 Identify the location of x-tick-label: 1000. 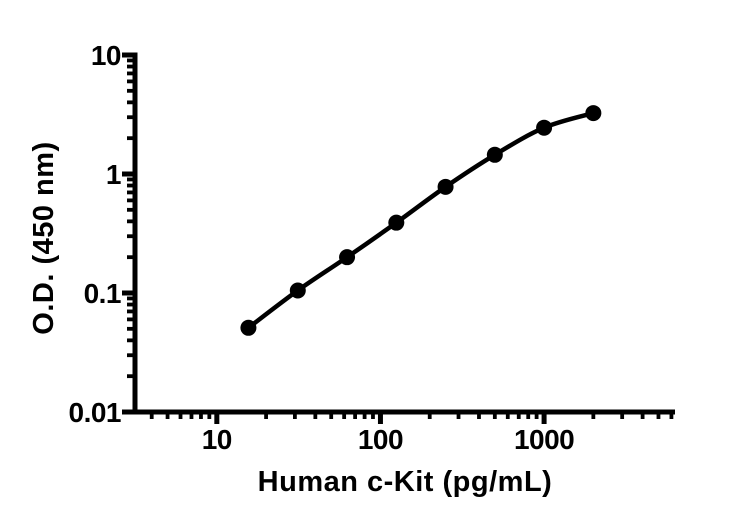
(544, 439).